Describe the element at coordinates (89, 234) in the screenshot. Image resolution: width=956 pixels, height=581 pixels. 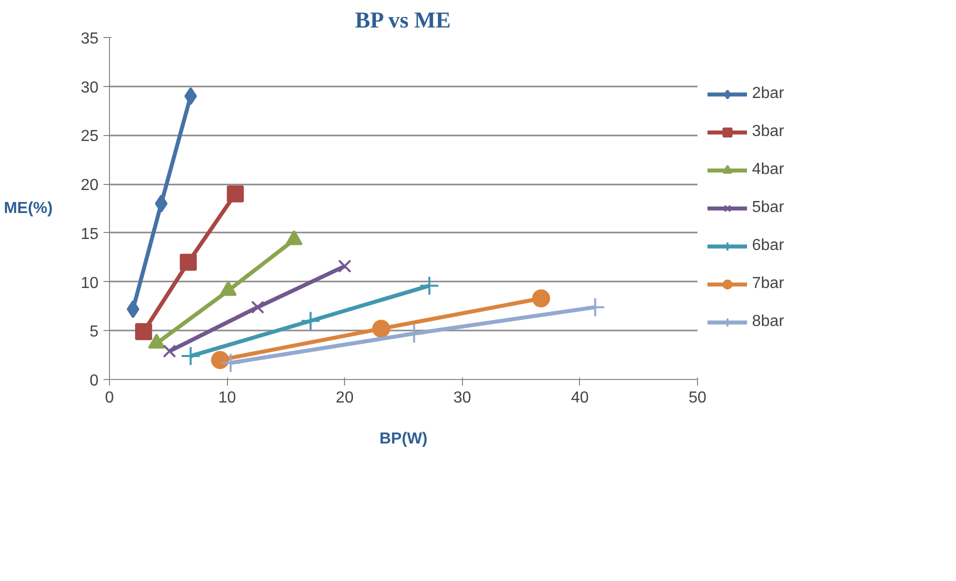
I see `y-tick-label: 15` at that location.